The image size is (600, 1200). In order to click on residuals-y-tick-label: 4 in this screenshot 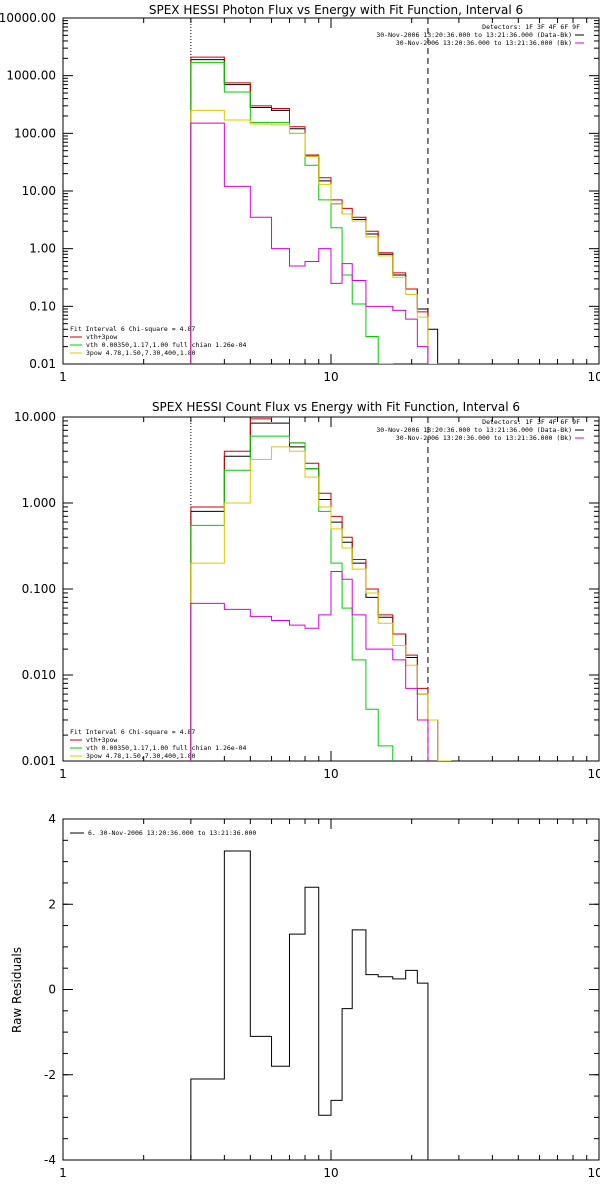, I will do `click(52, 819)`.